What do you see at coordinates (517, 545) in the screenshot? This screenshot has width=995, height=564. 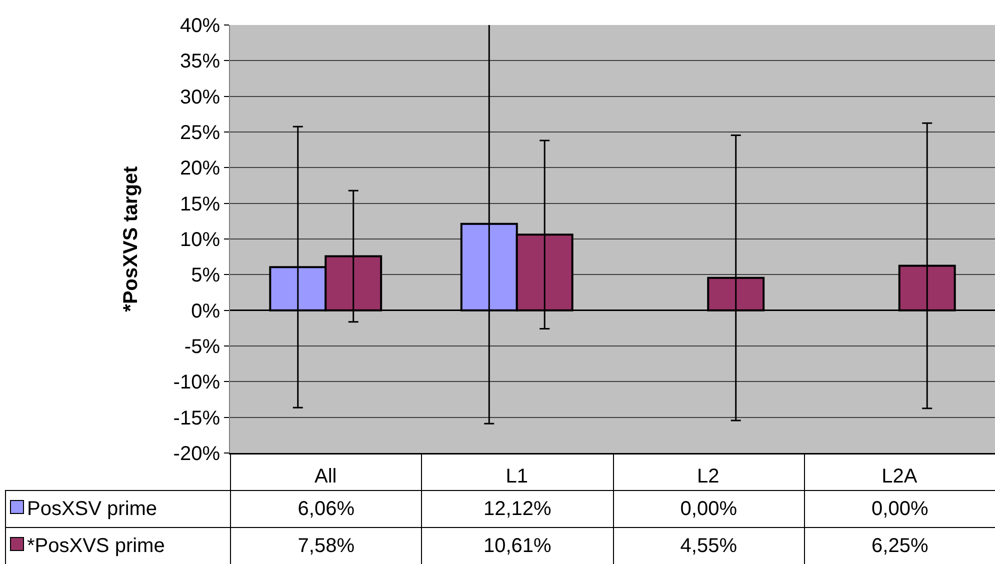 I see `data-label: 10,61%` at bounding box center [517, 545].